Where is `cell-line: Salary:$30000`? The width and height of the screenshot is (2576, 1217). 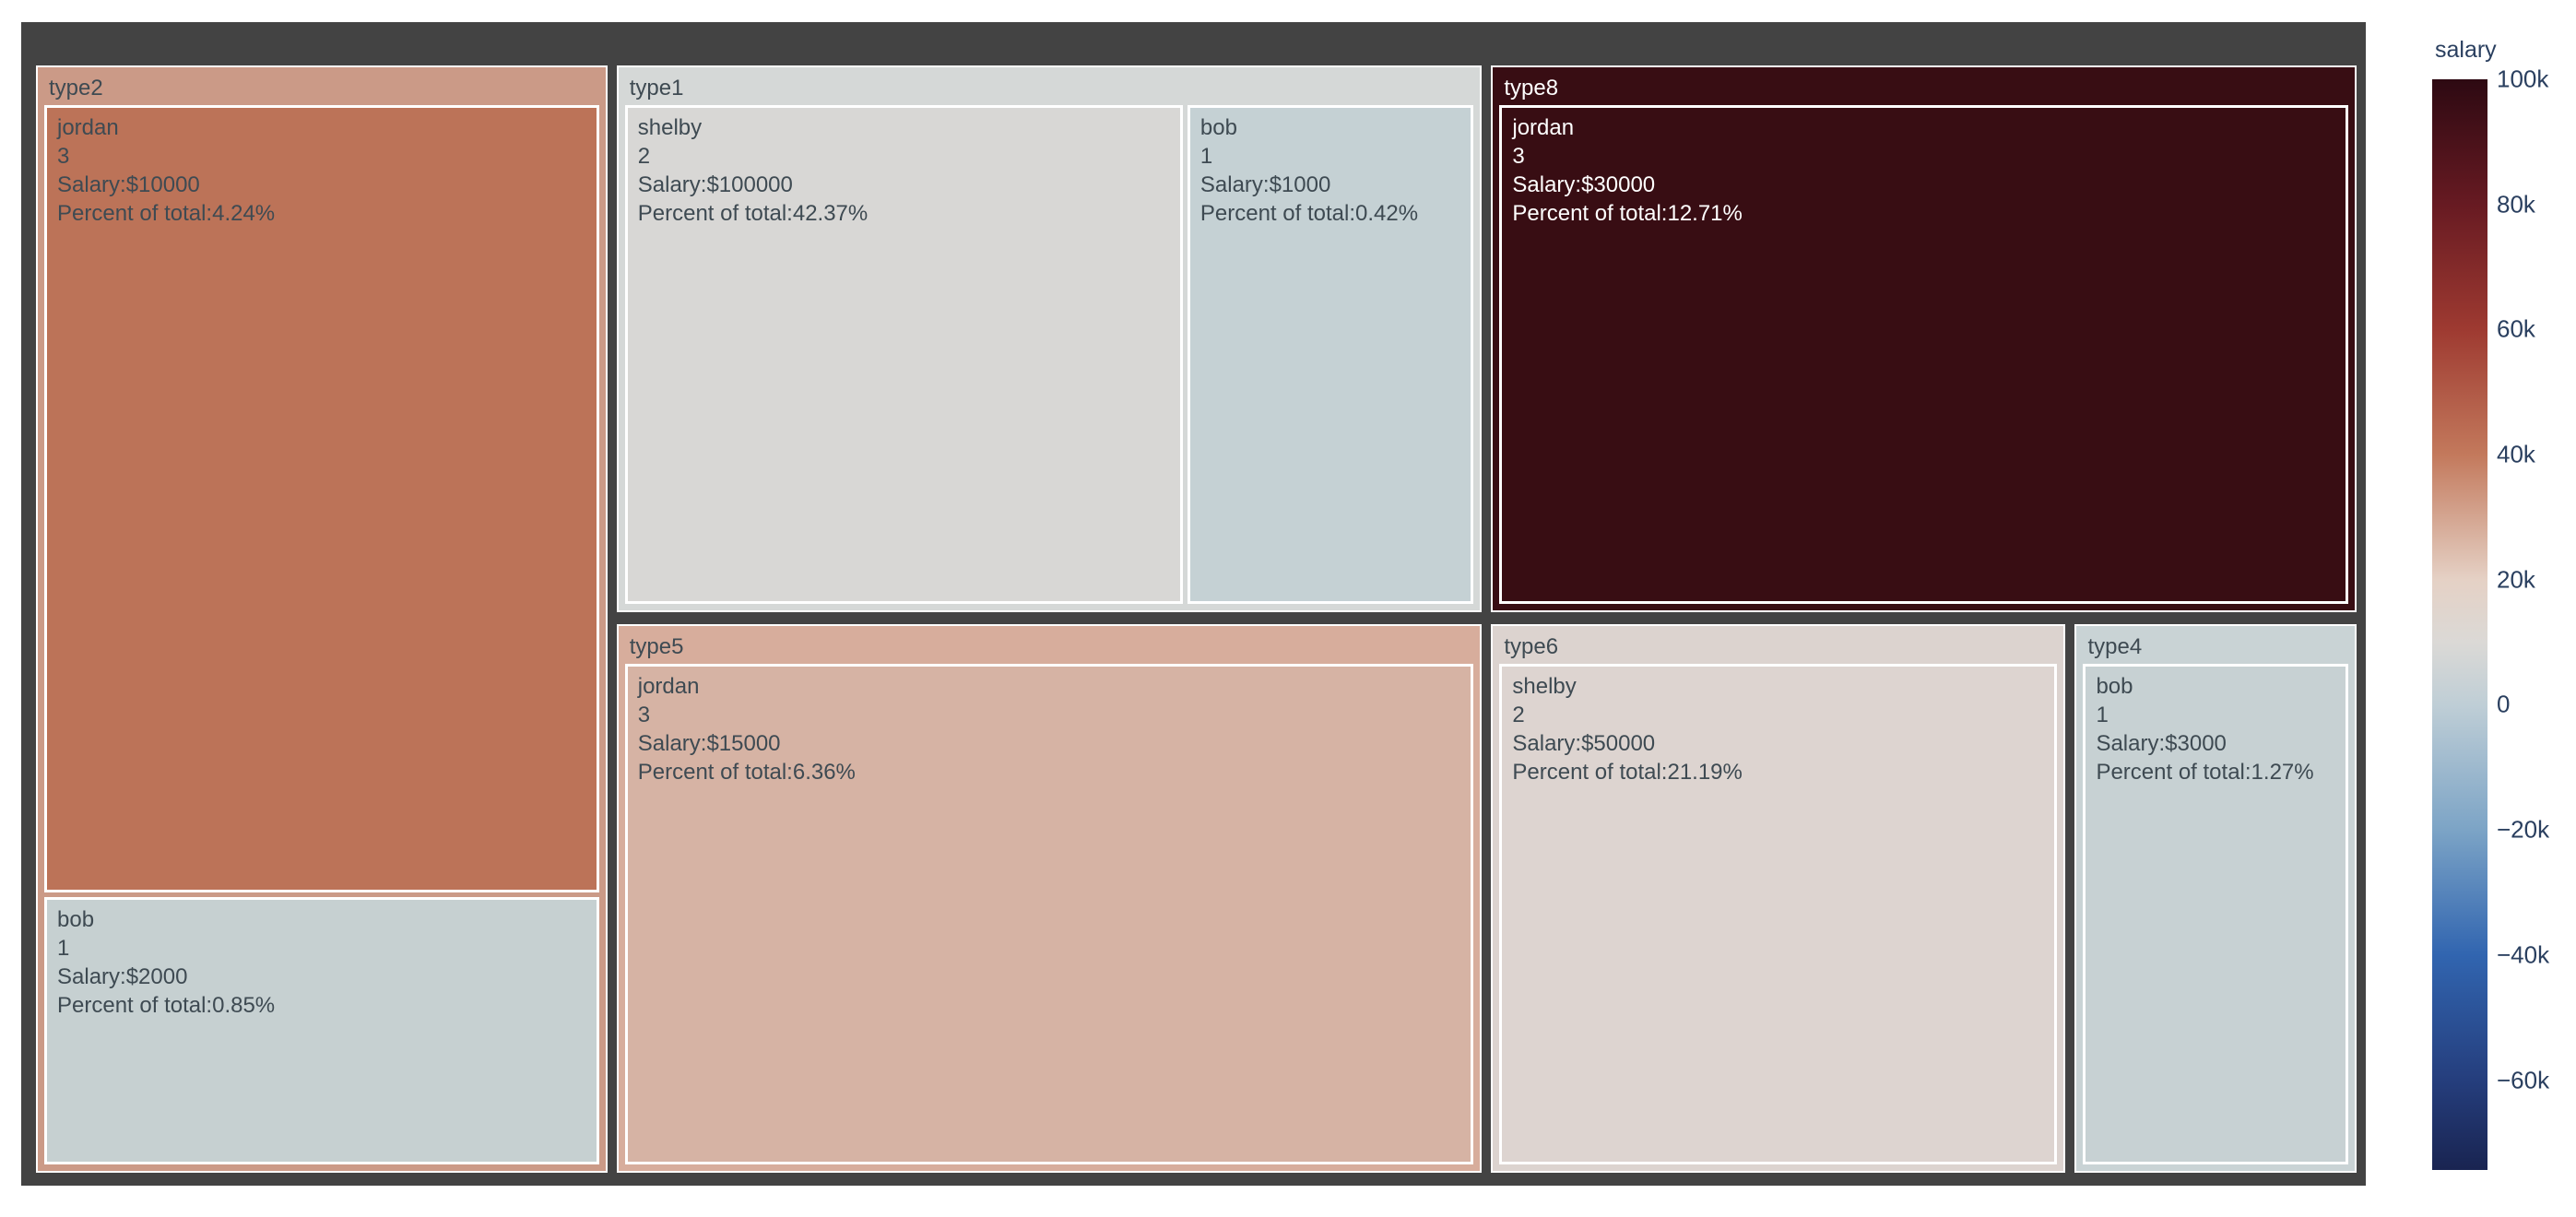 cell-line: Salary:$30000 is located at coordinates (1584, 184).